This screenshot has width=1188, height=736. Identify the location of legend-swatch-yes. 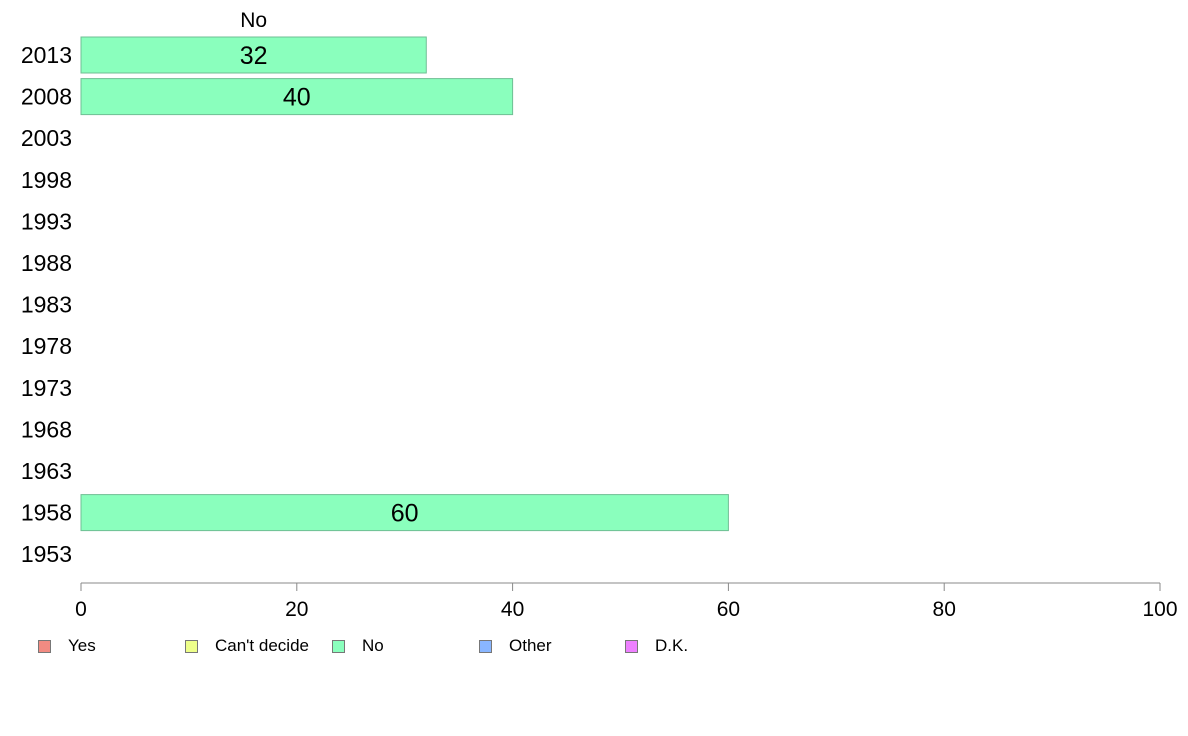
(44, 646).